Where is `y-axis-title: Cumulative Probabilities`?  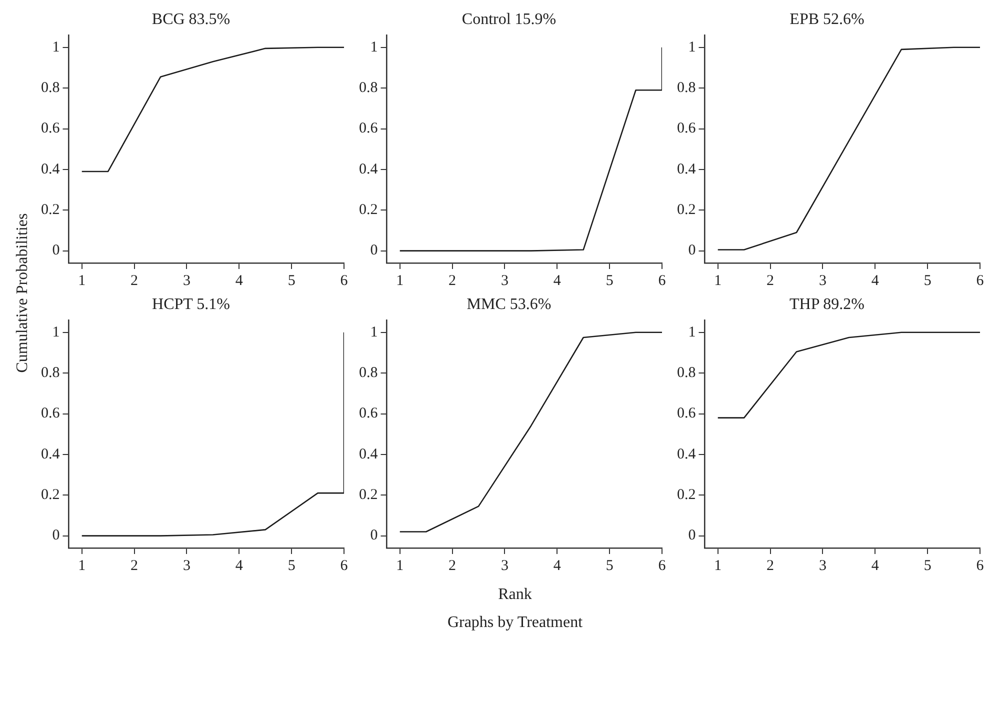 y-axis-title: Cumulative Probabilities is located at coordinates (23, 293).